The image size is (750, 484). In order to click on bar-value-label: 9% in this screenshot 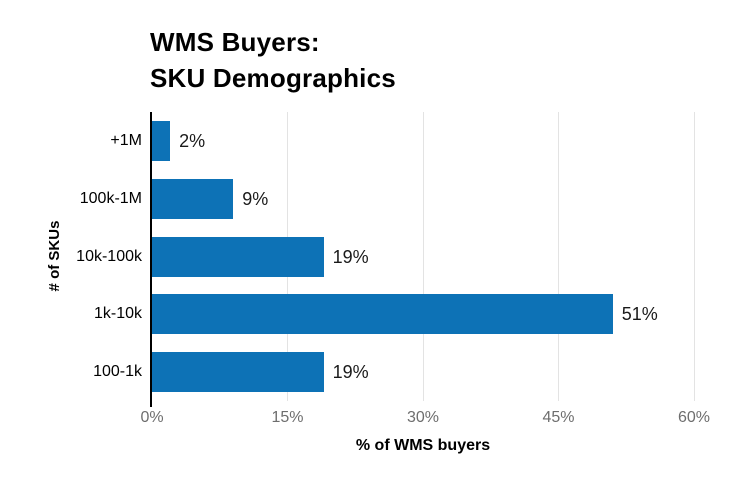, I will do `click(255, 198)`.